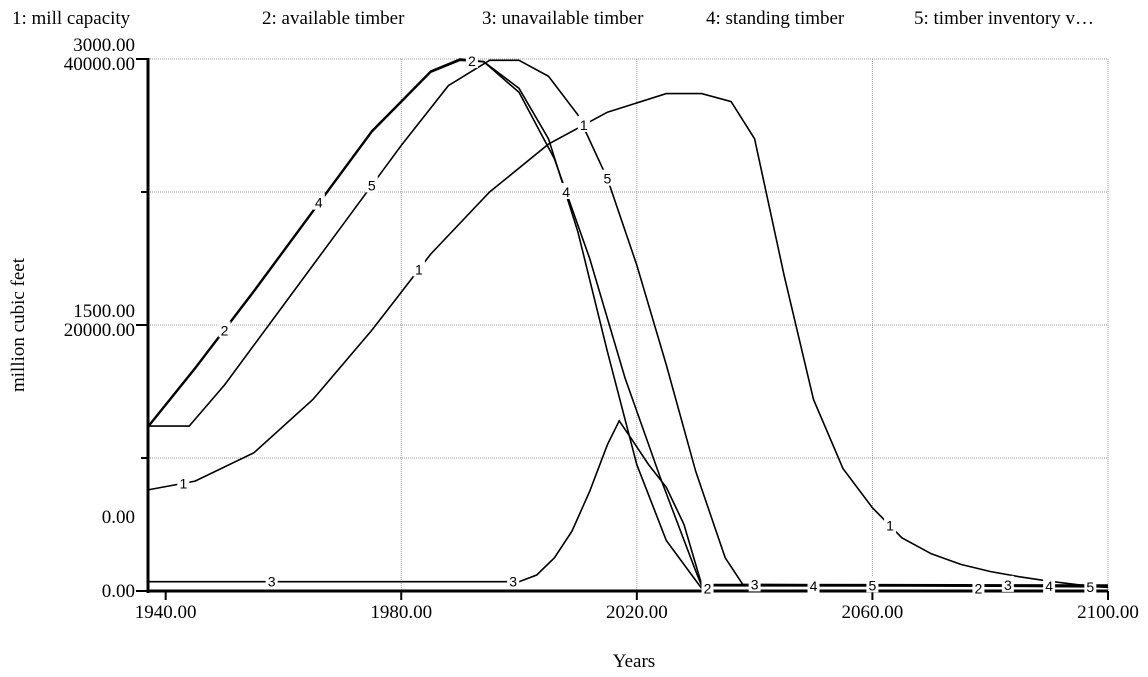 Image resolution: width=1148 pixels, height=677 pixels. What do you see at coordinates (104, 45) in the screenshot?
I see `y-tick-label-upper: 3000.00` at bounding box center [104, 45].